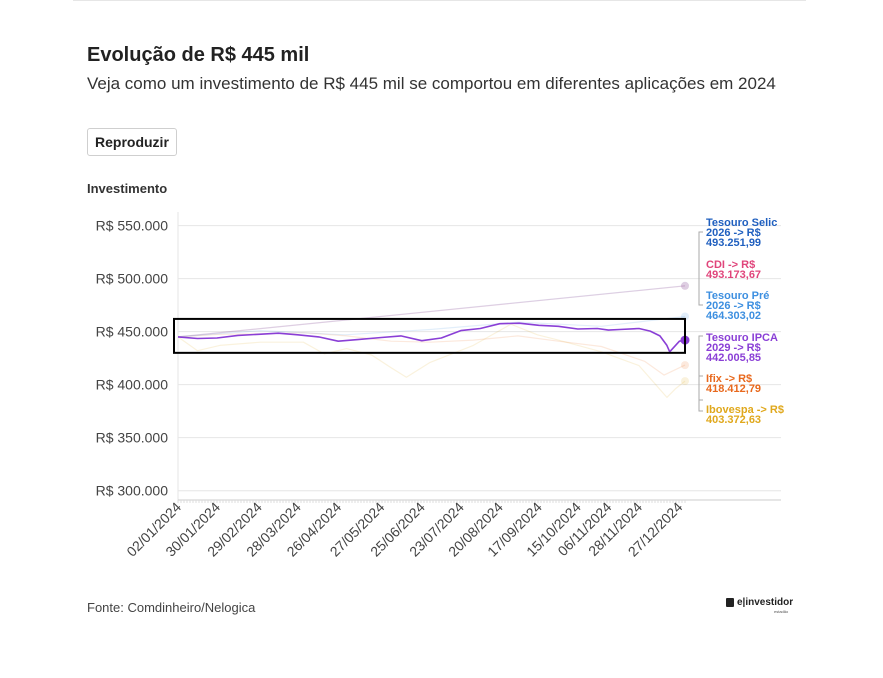 The width and height of the screenshot is (883, 678). Describe the element at coordinates (198, 55) in the screenshot. I see `chart-title: Evolução de R$ 445 mil` at that location.